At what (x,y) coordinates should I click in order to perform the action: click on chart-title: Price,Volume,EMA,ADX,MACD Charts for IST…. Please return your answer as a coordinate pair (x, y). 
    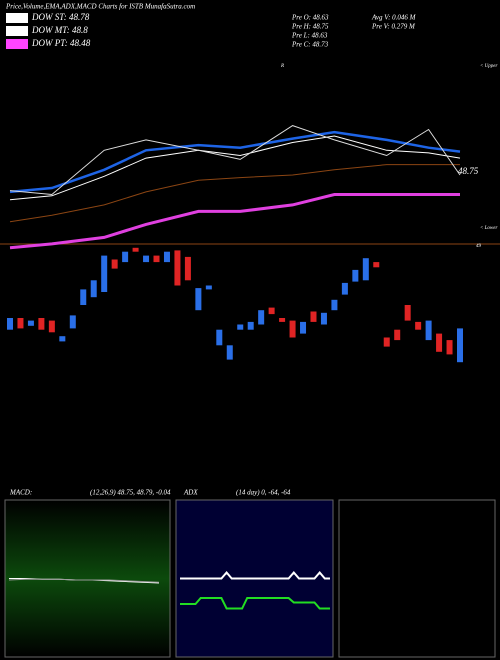
    Looking at the image, I should click on (100, 7).